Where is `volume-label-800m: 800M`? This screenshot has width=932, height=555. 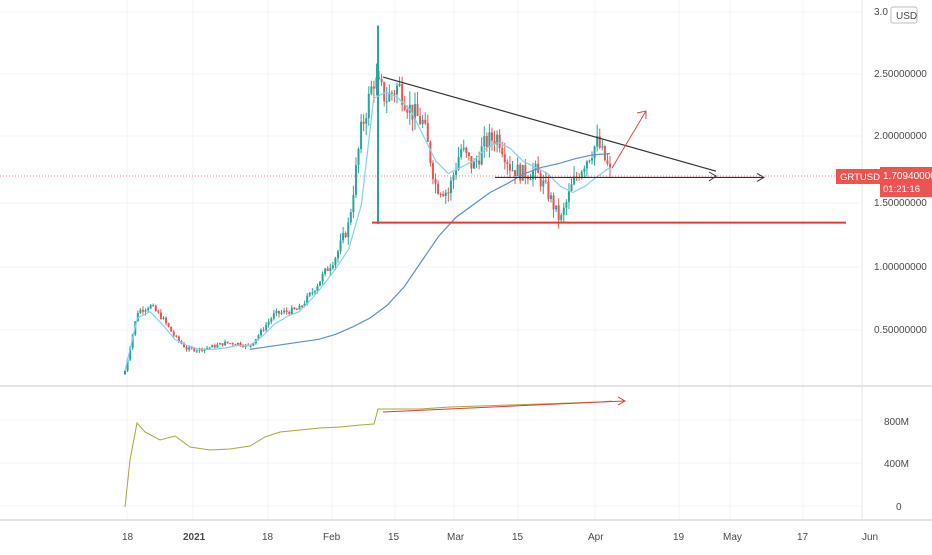
volume-label-800m: 800M is located at coordinates (896, 422).